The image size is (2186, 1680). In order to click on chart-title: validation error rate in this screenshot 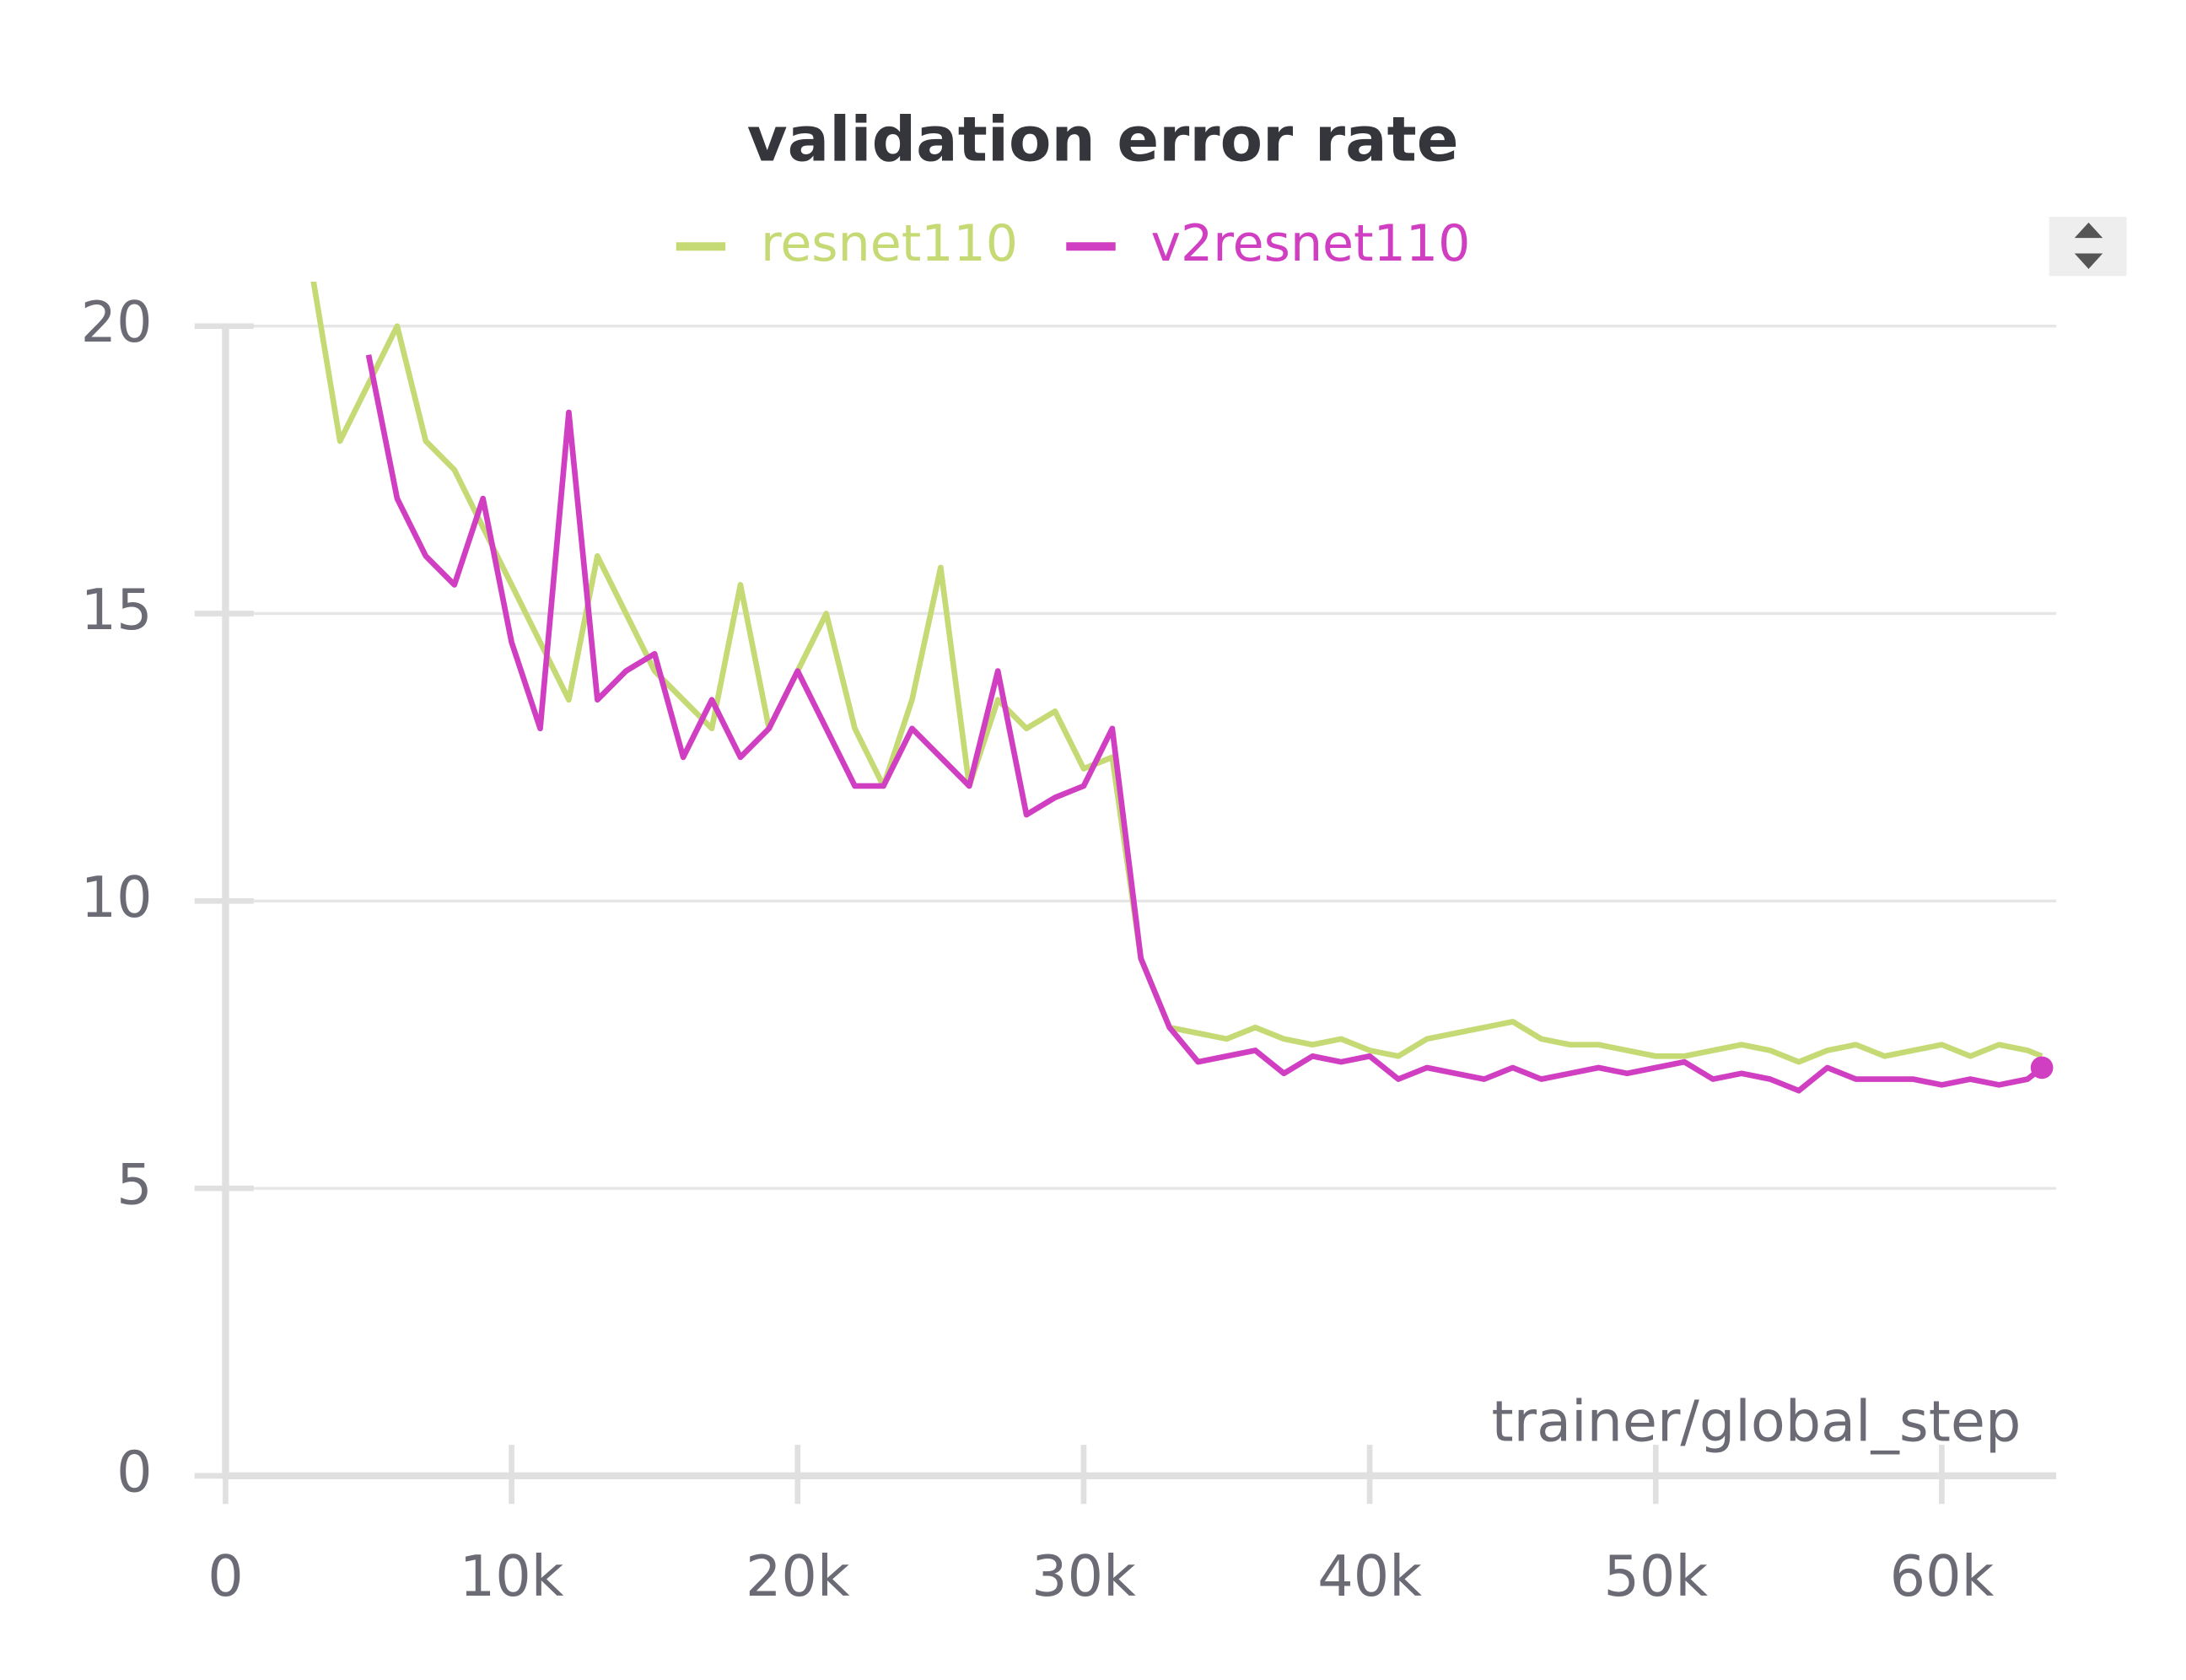, I will do `click(1103, 139)`.